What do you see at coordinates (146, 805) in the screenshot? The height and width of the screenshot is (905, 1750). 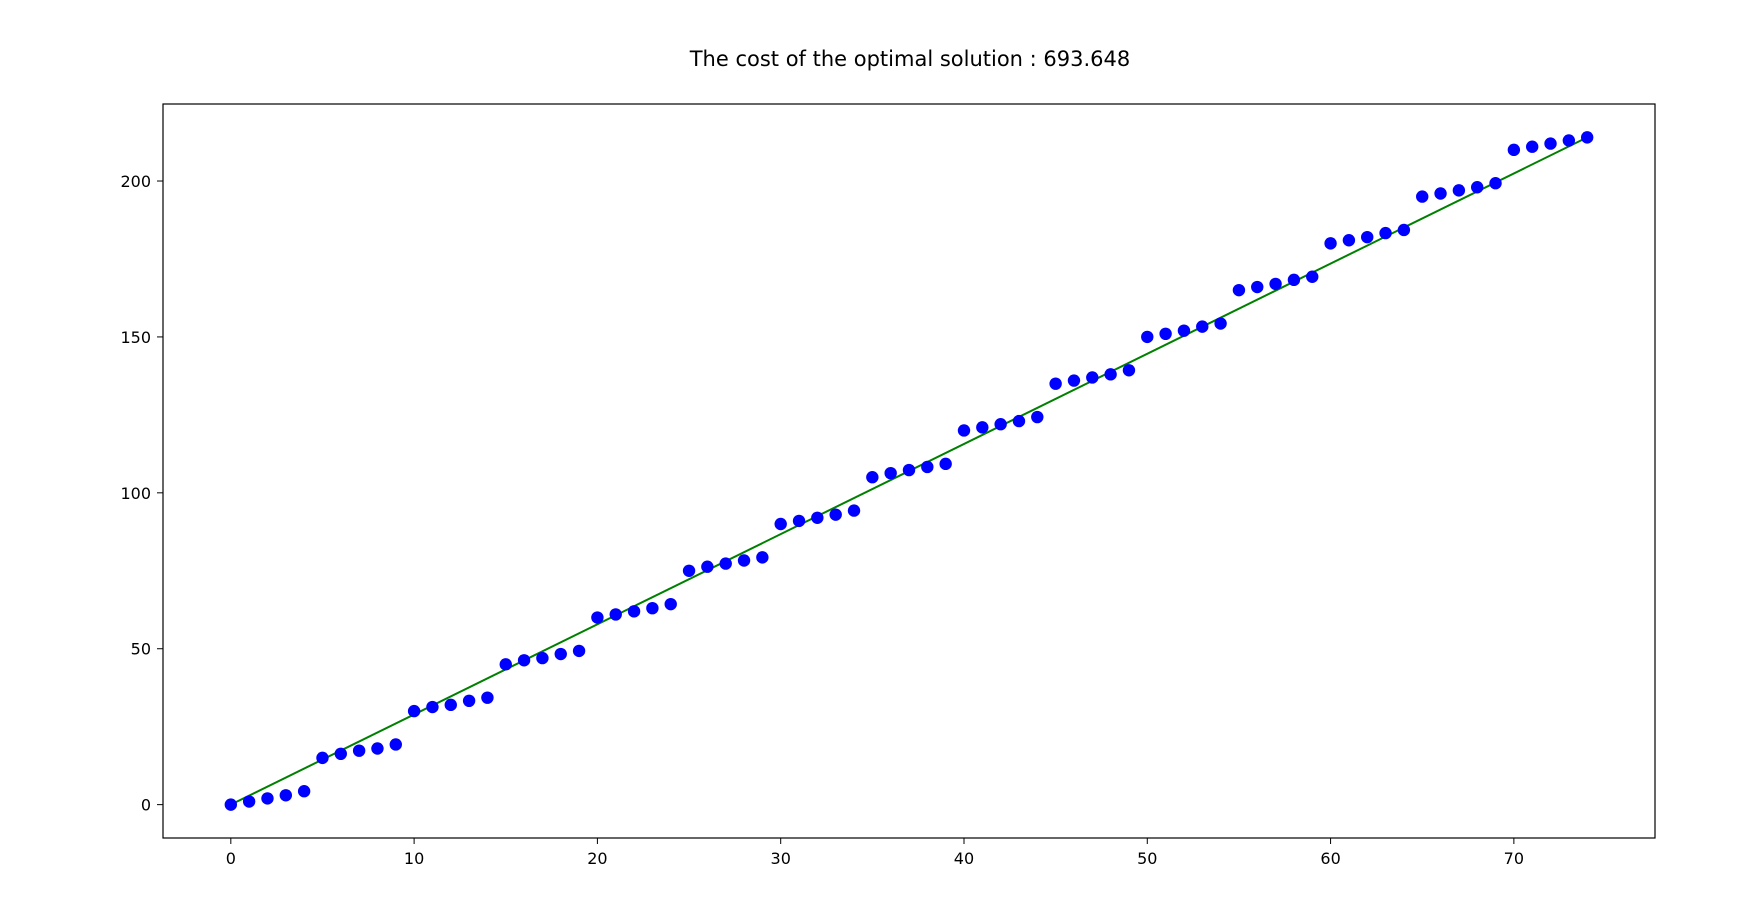 I see `y-tick-label: 0` at bounding box center [146, 805].